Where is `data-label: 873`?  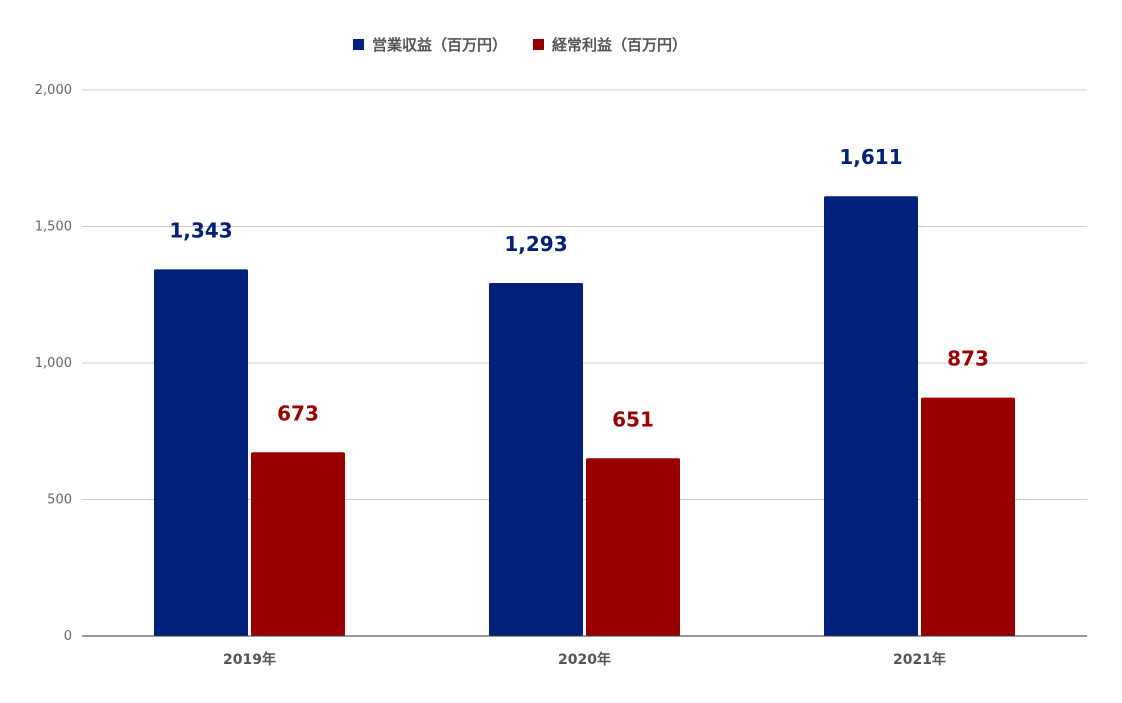
data-label: 873 is located at coordinates (968, 359).